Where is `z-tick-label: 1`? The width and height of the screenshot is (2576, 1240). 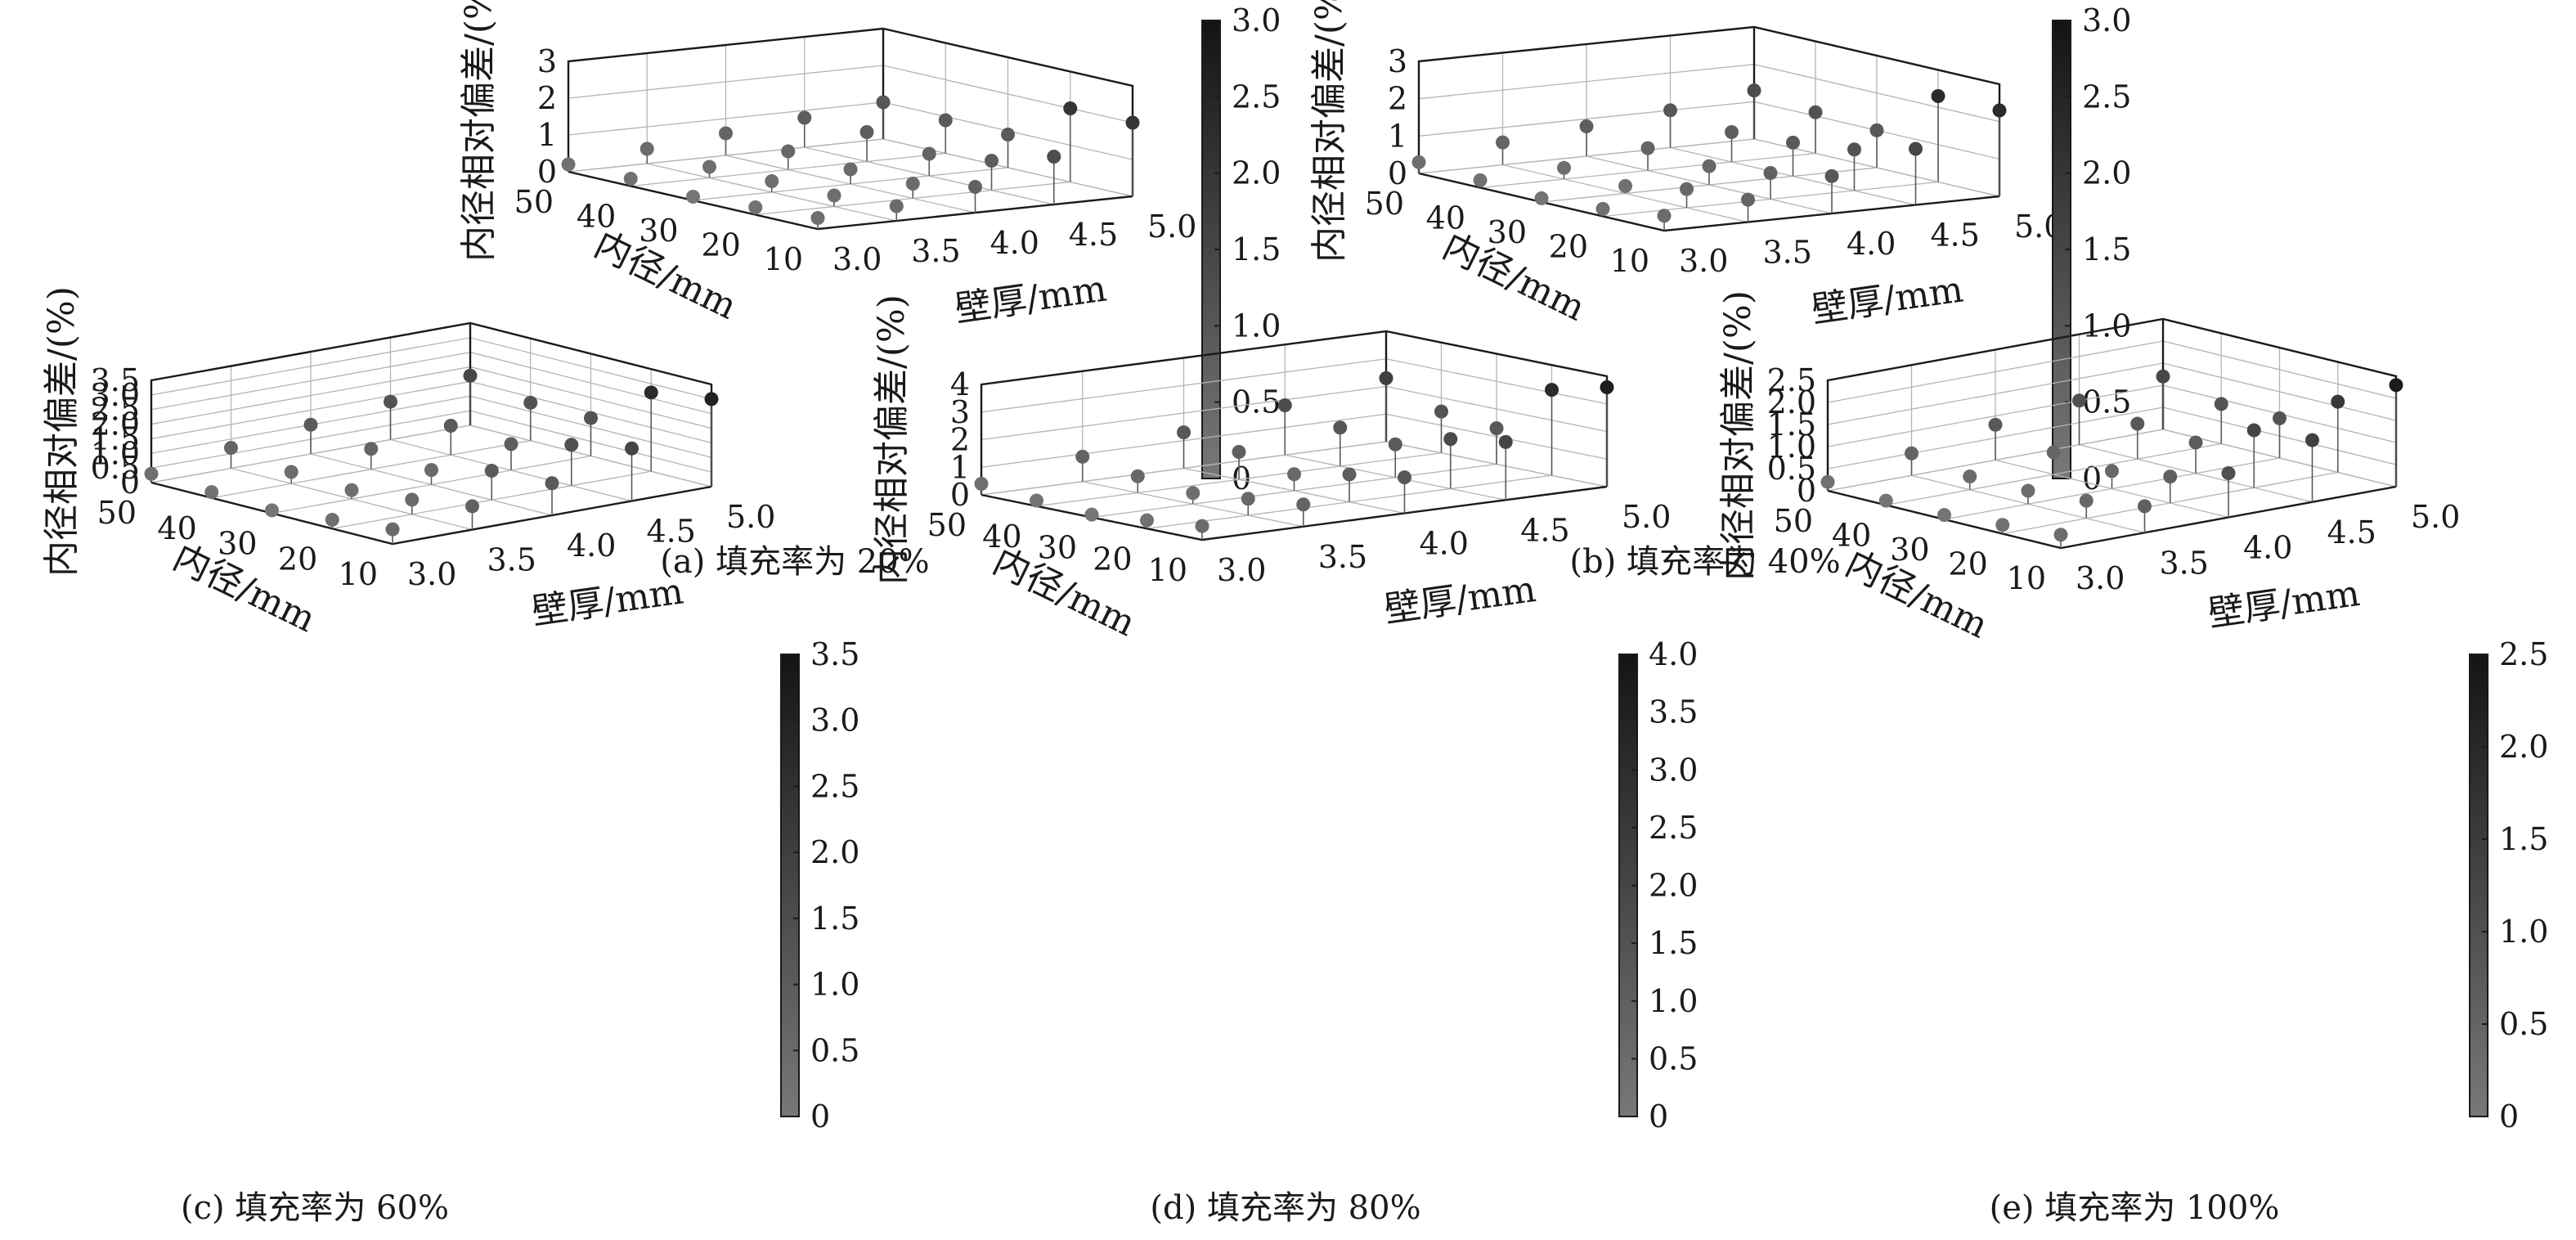
z-tick-label: 1 is located at coordinates (547, 135).